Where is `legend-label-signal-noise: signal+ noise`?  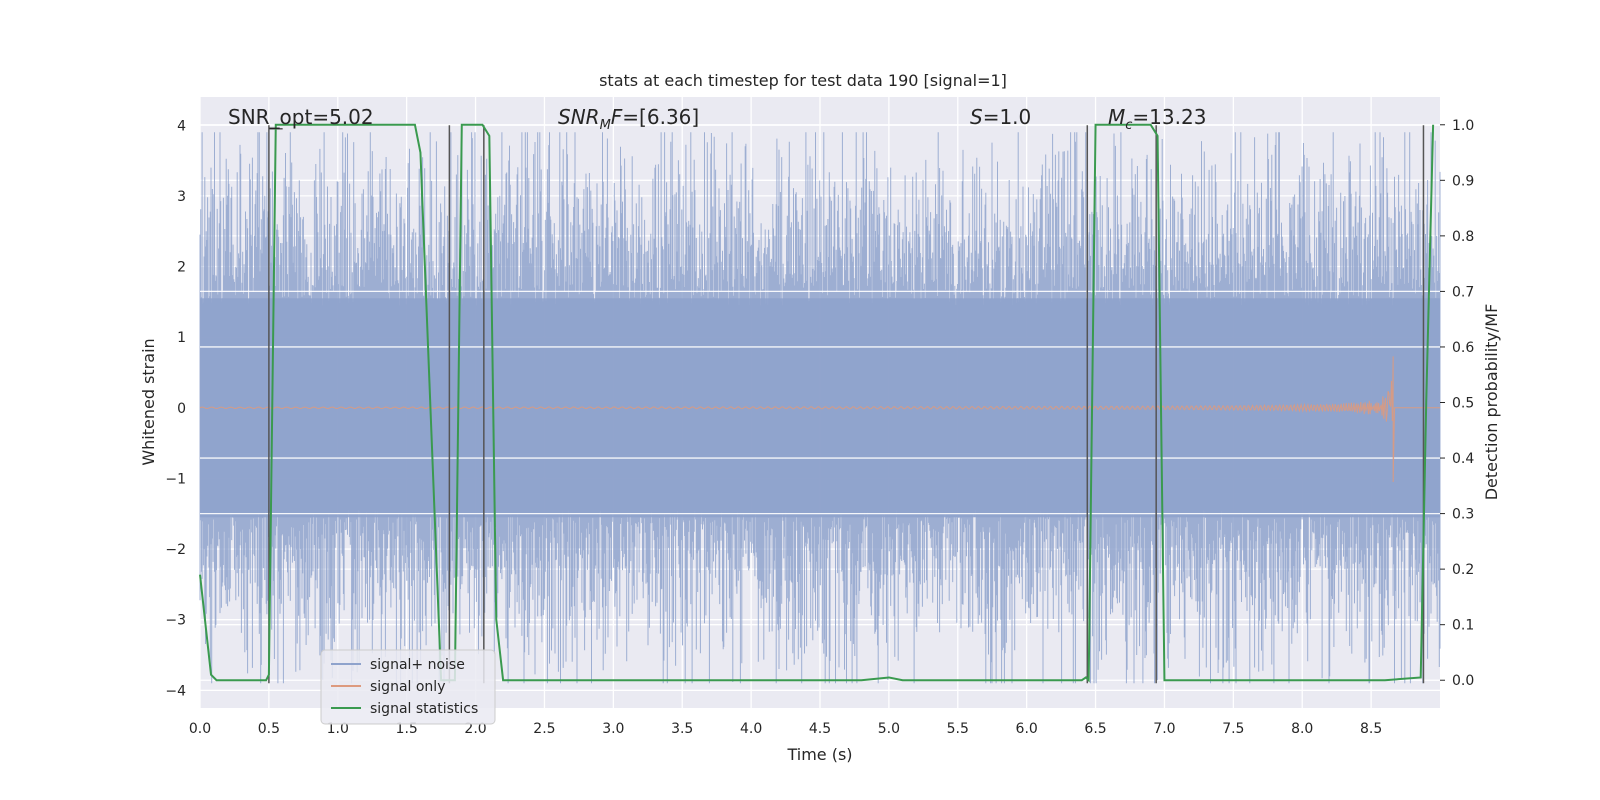
legend-label-signal-noise: signal+ noise is located at coordinates (417, 665).